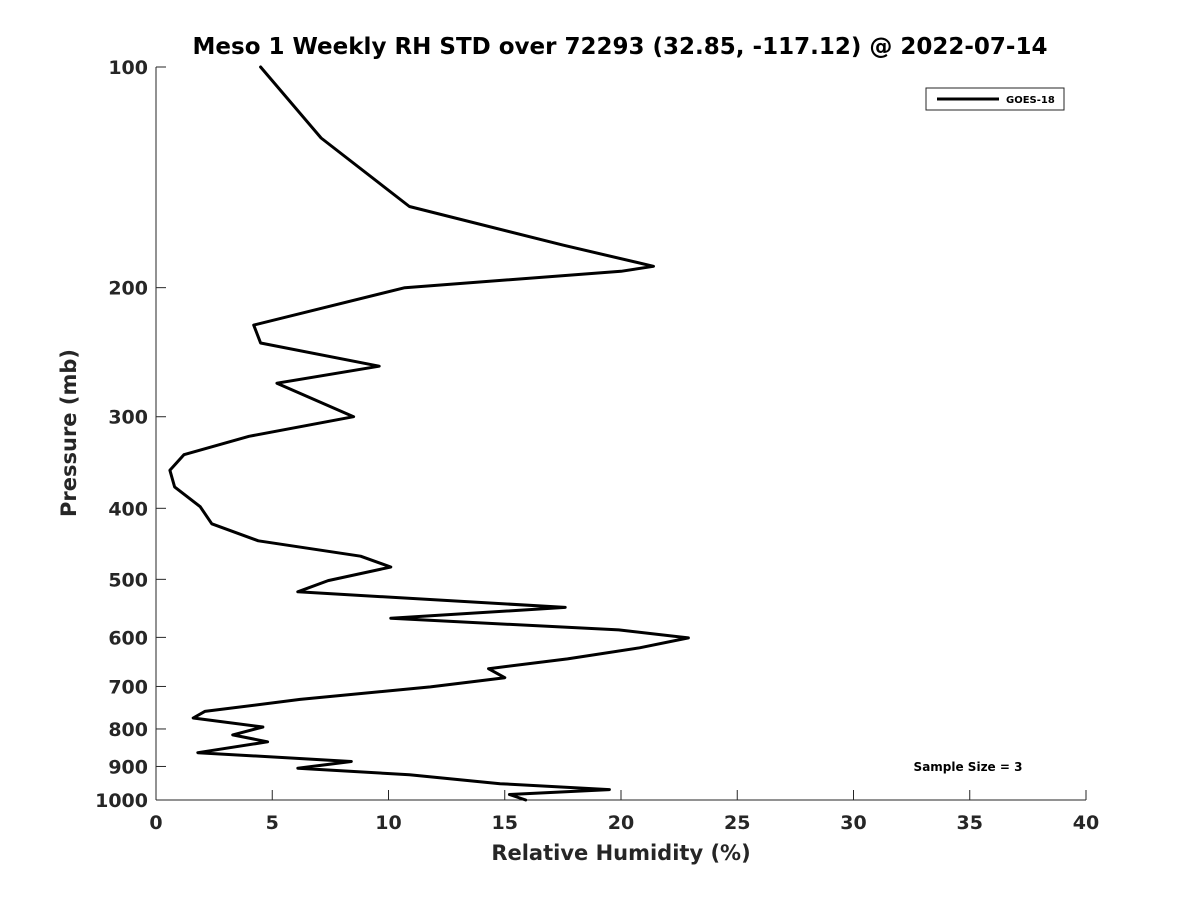  Describe the element at coordinates (272, 823) in the screenshot. I see `x-tick-label: 5` at that location.